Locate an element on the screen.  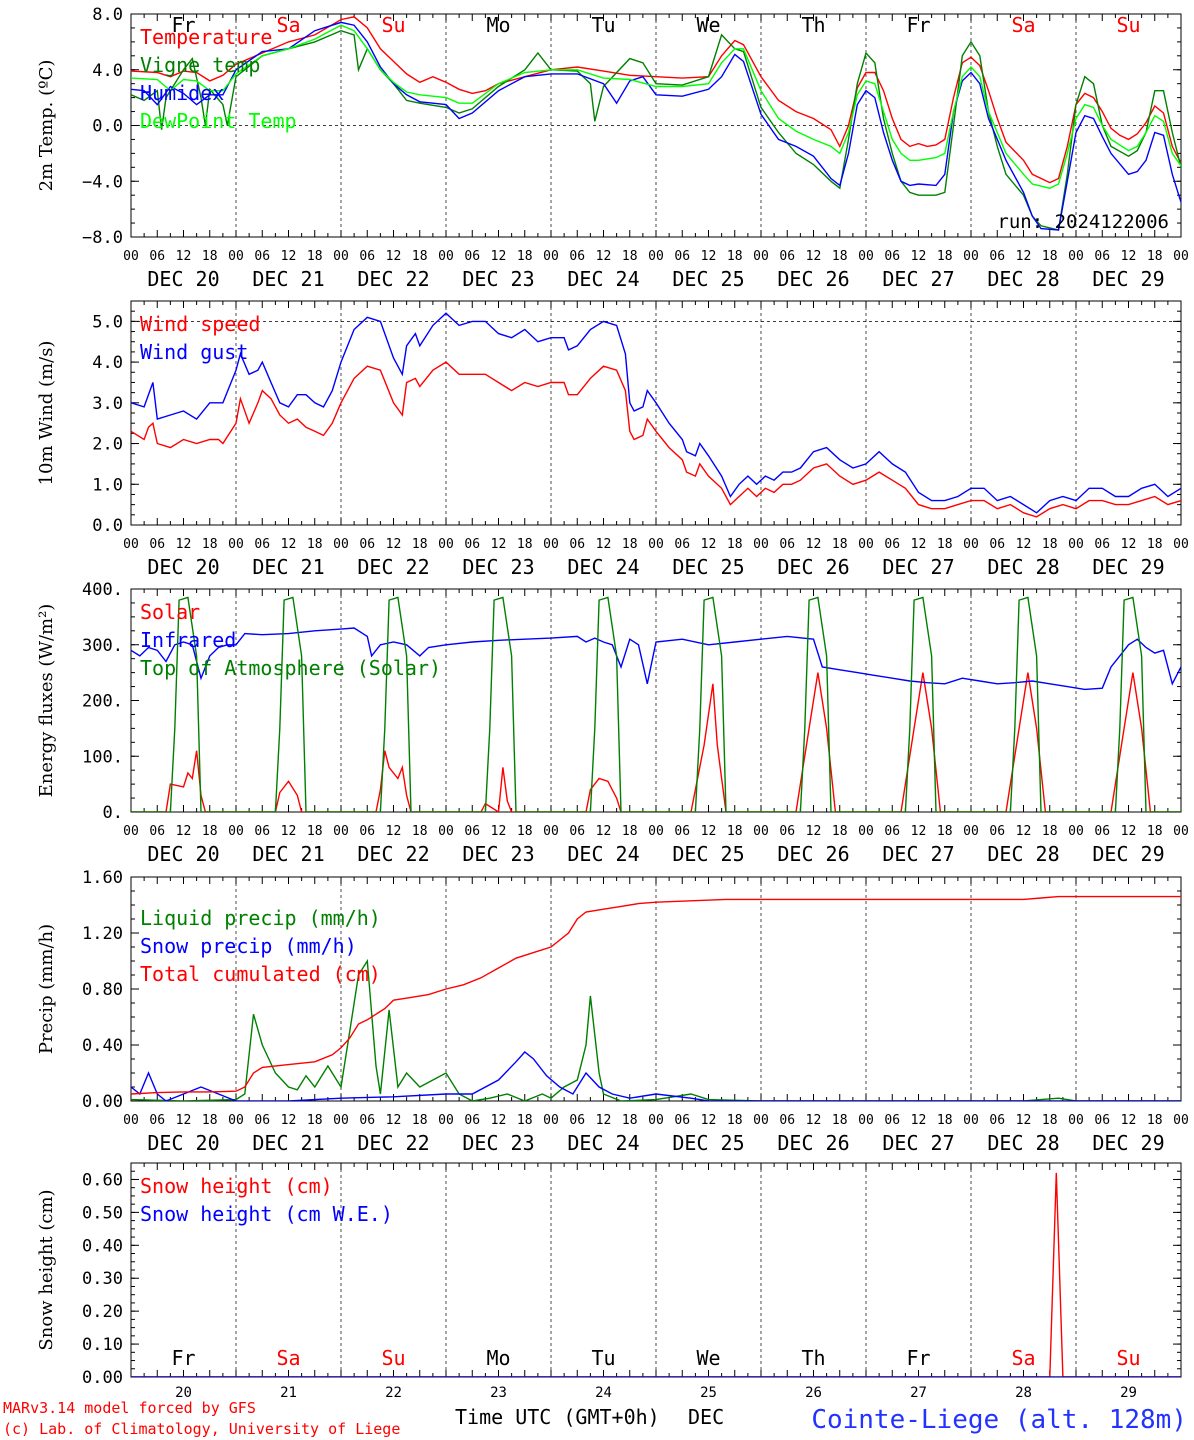
day-label: DEC 29 is located at coordinates (1128, 567).